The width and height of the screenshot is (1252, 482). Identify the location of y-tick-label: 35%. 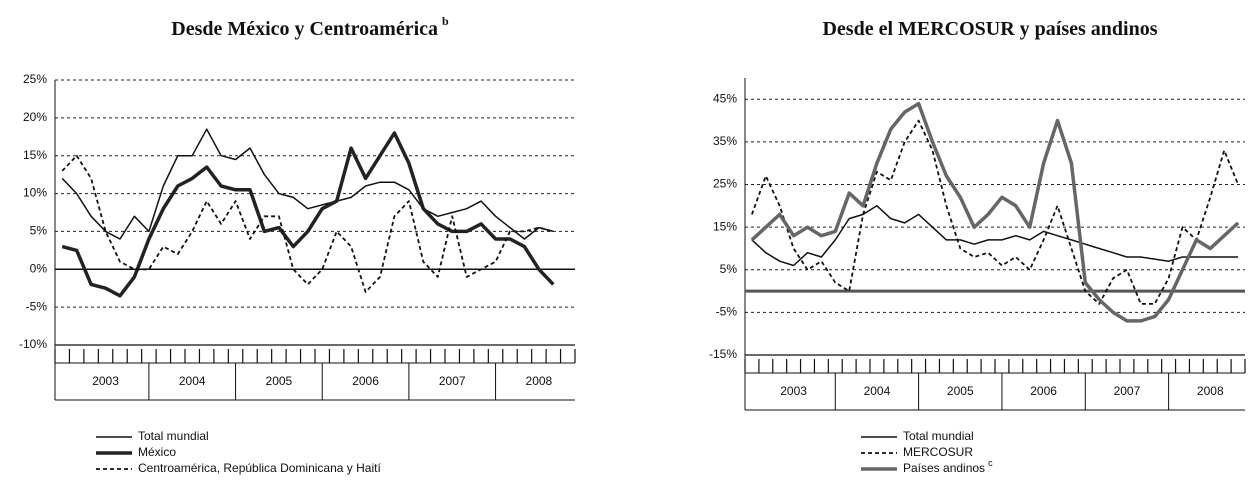
(725, 141).